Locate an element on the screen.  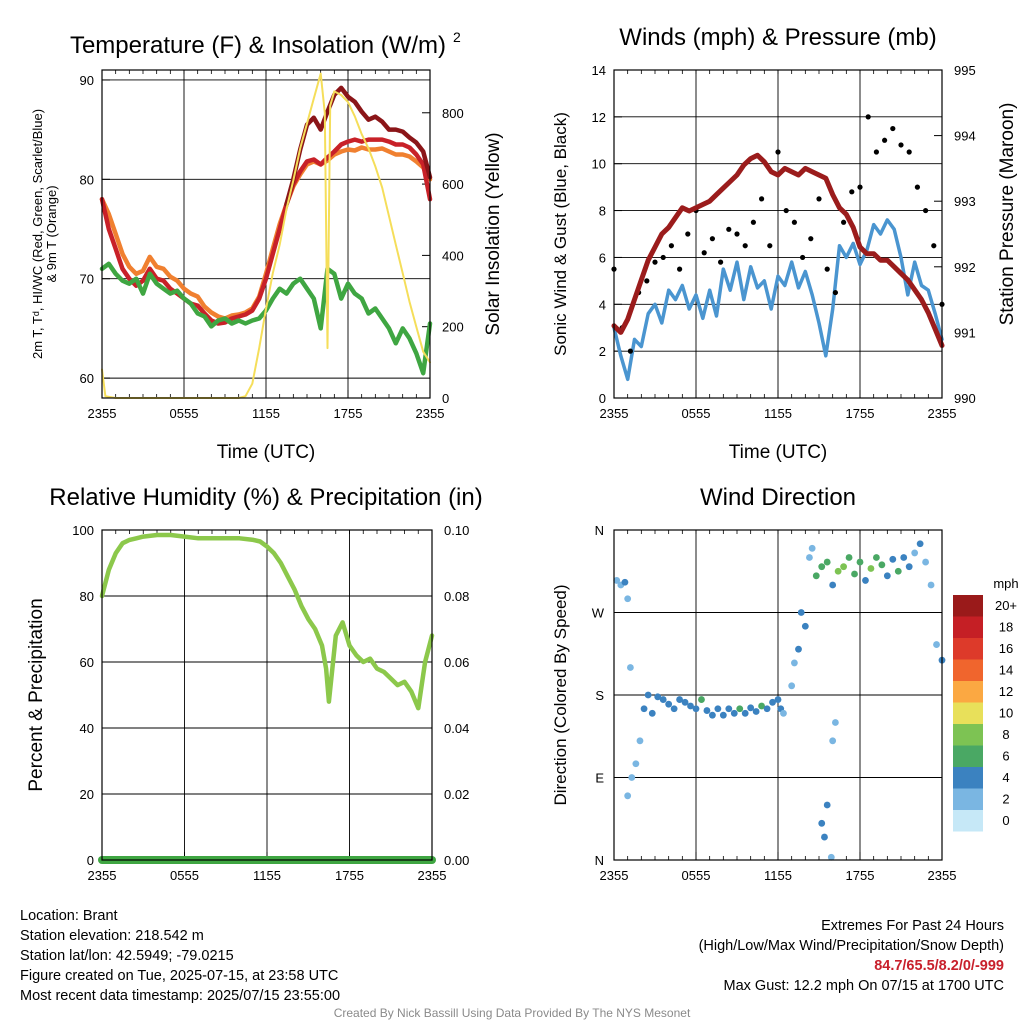
y-tick-label-right: 0.04 is located at coordinates (456, 728).